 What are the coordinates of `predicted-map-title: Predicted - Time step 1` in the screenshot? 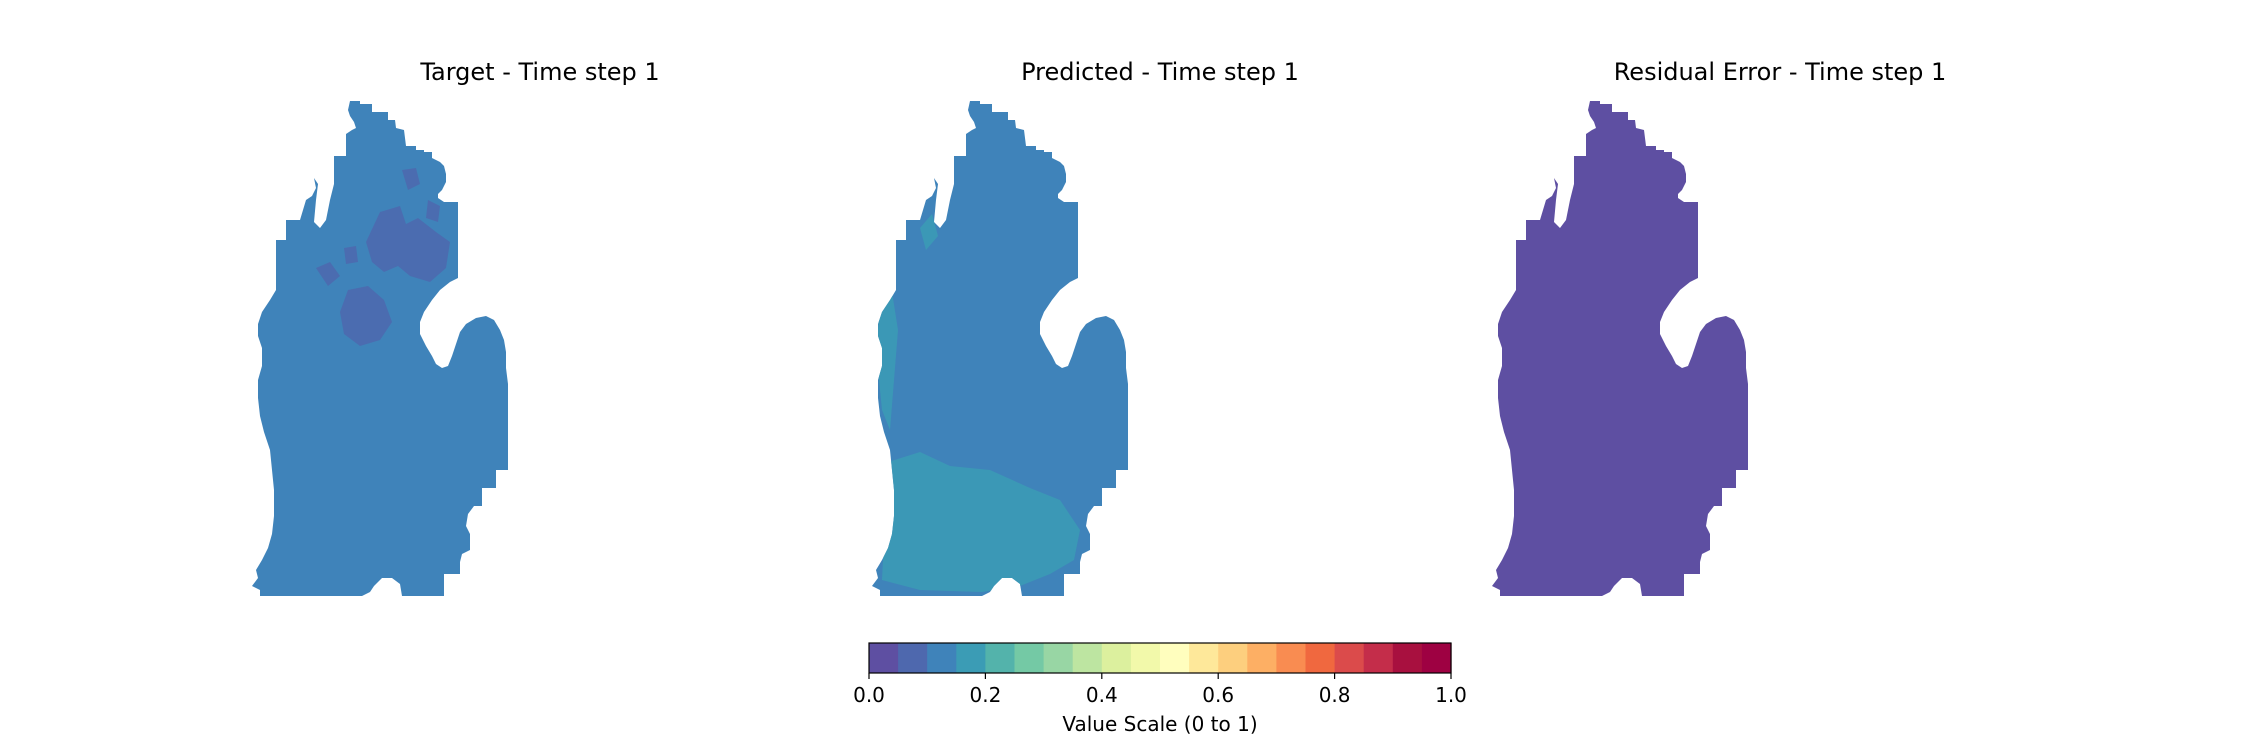 It's located at (1160, 72).